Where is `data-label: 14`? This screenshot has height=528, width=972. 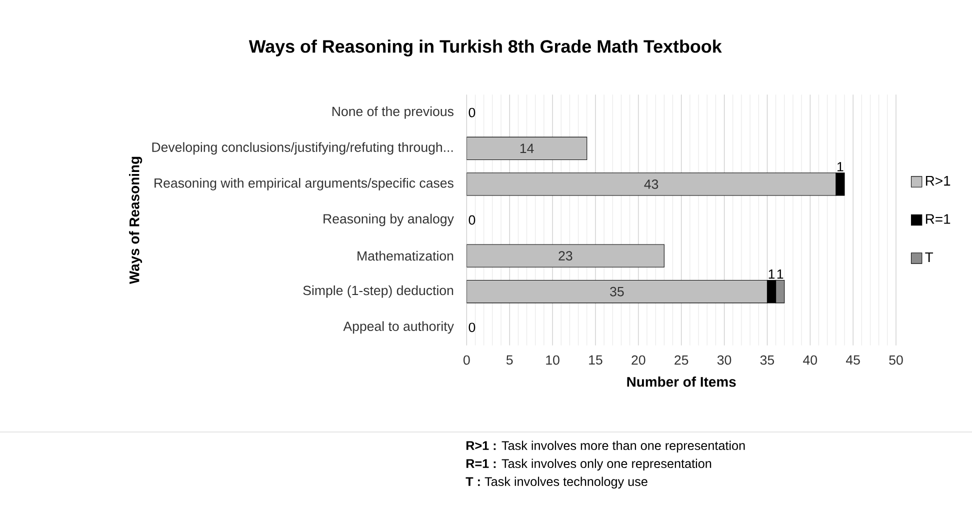
data-label: 14 is located at coordinates (527, 148).